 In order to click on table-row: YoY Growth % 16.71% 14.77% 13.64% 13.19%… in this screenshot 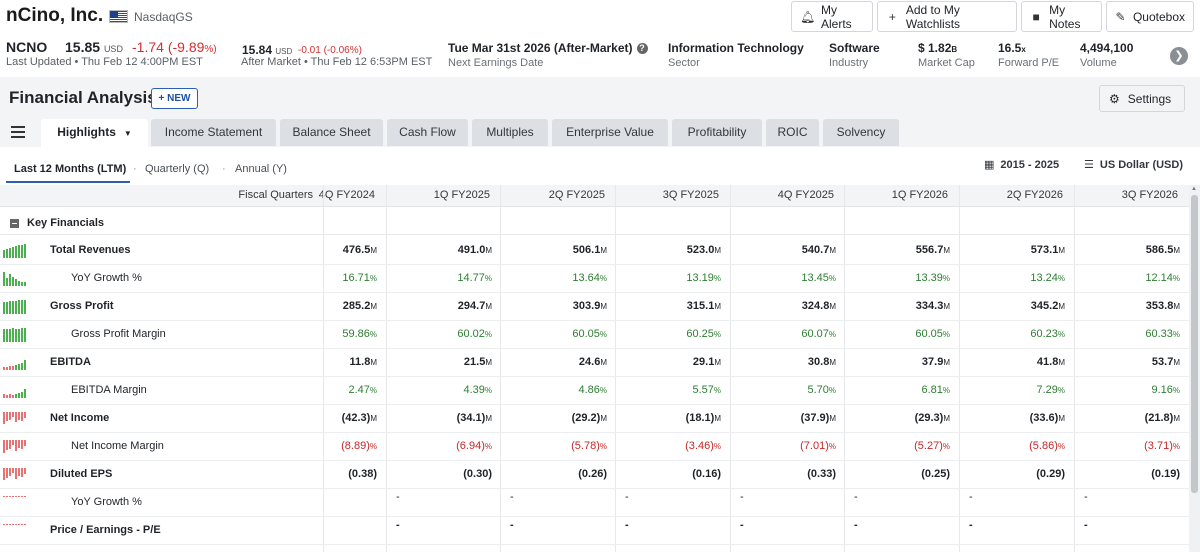, I will do `click(594, 279)`.